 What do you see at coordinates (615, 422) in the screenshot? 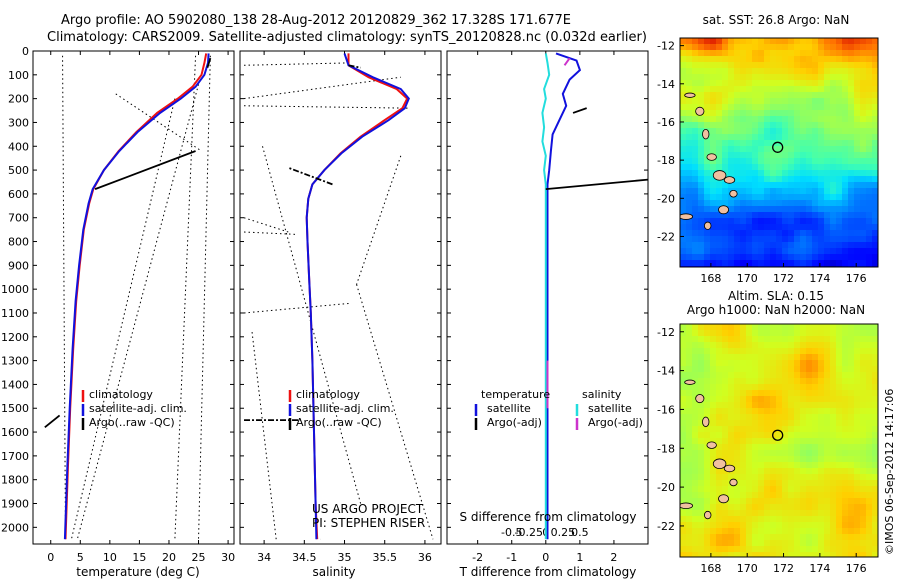
I see `legend-label: Argo(-adj)` at bounding box center [615, 422].